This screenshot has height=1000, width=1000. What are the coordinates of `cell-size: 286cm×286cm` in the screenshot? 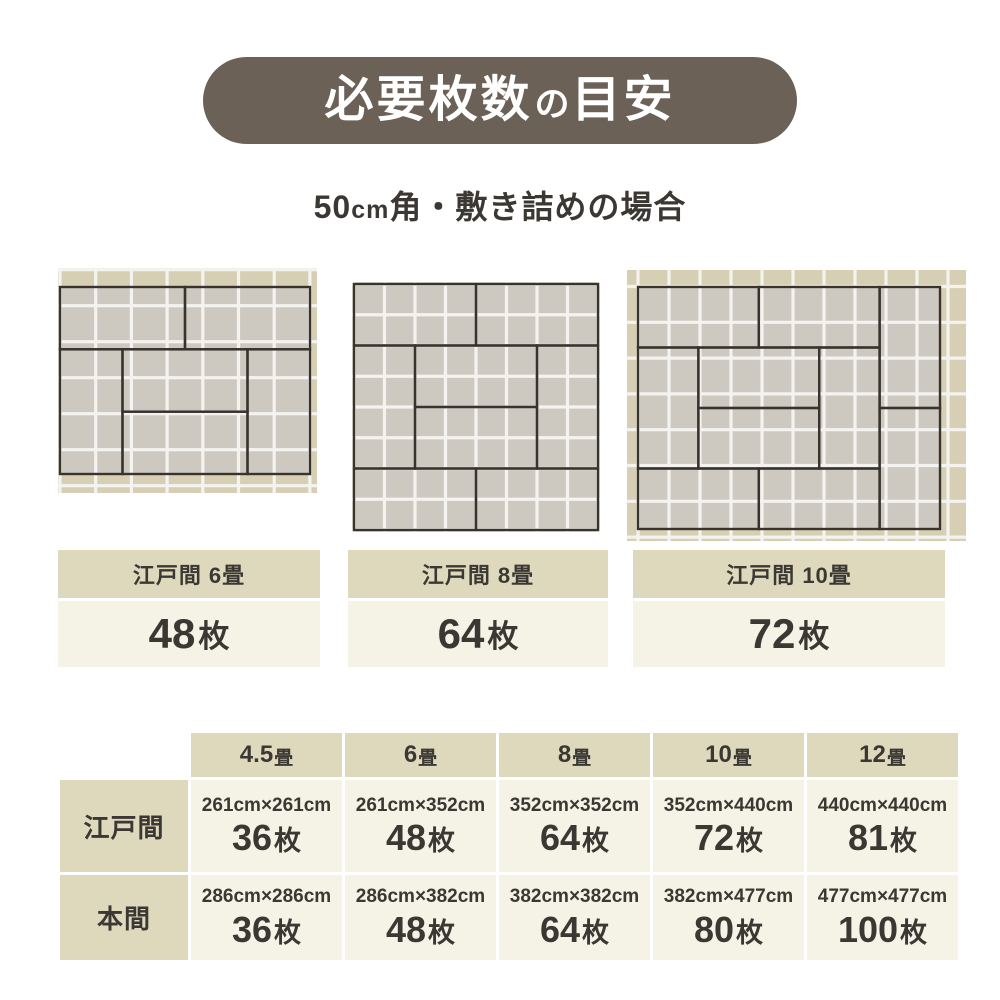 It's located at (266, 897).